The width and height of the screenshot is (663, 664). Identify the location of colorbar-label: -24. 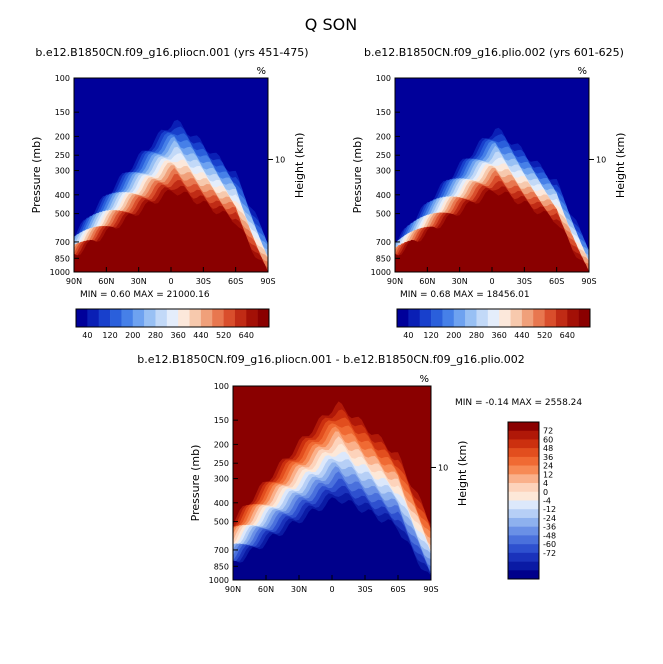
(549, 518).